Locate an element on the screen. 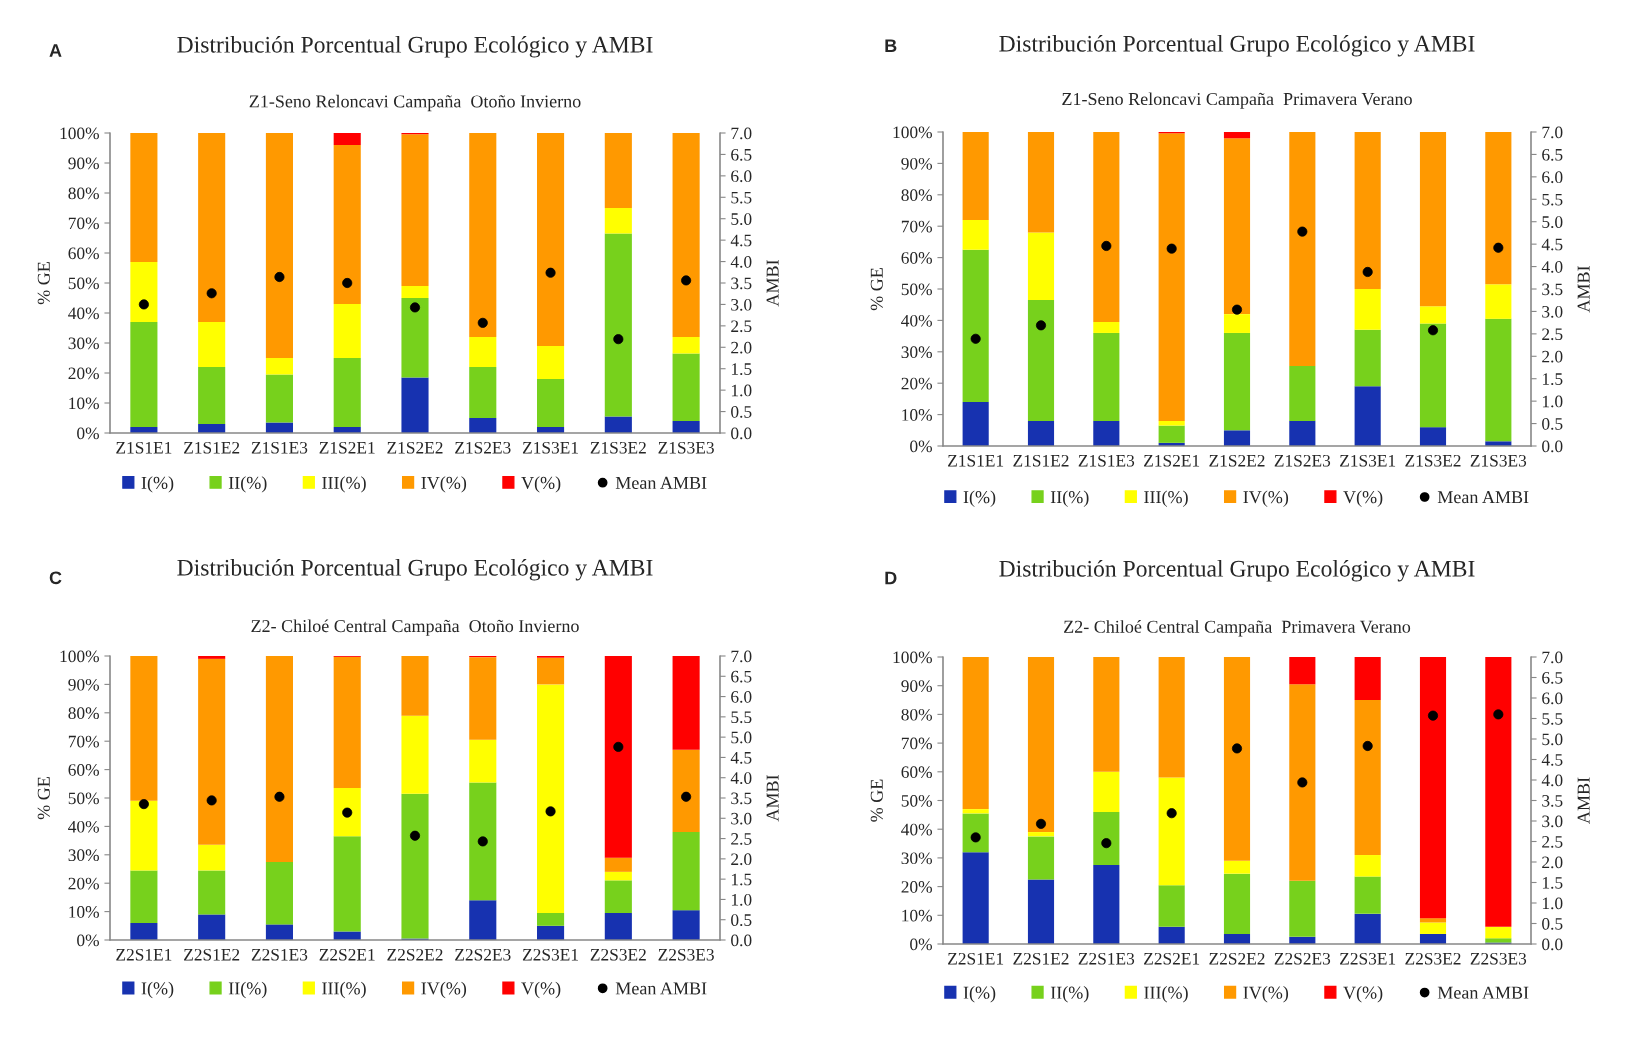  x-tick-label: Z2S1E2 is located at coordinates (1041, 958).